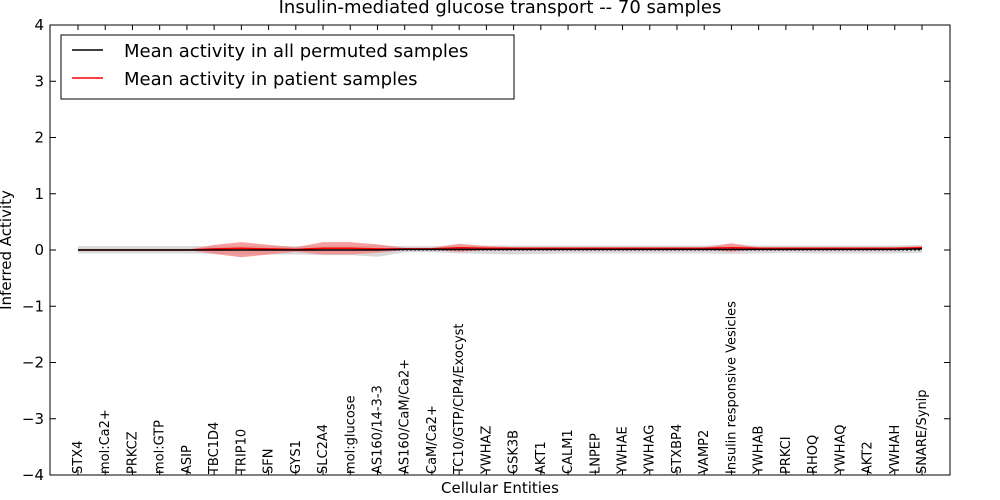  What do you see at coordinates (759, 450) in the screenshot?
I see `x-tick-label: YWHAB` at bounding box center [759, 450].